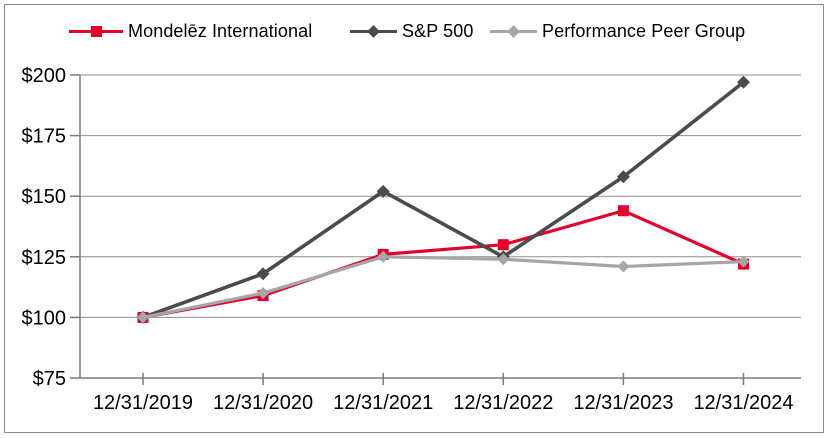 The width and height of the screenshot is (829, 438). What do you see at coordinates (49, 379) in the screenshot?
I see `y-tick-label: $75` at bounding box center [49, 379].